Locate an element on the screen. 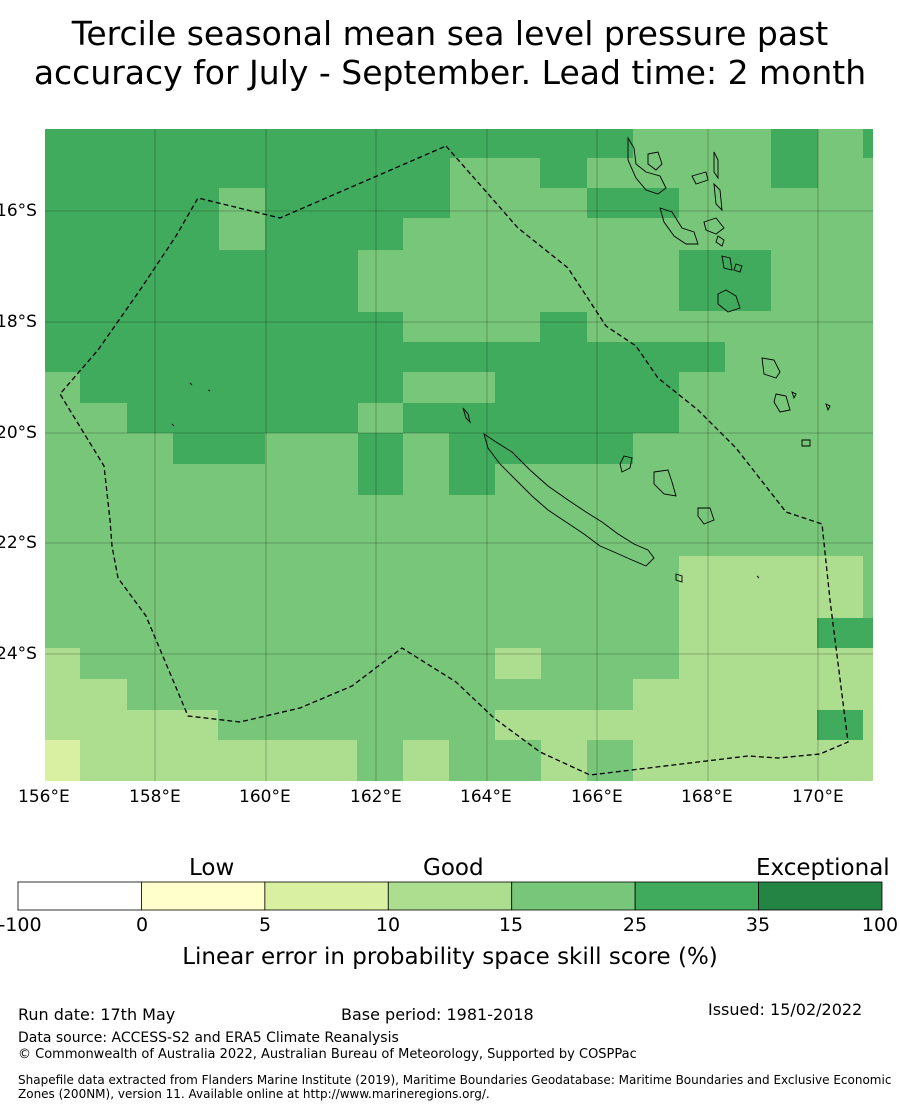  maewo-island is located at coordinates (700, 178).